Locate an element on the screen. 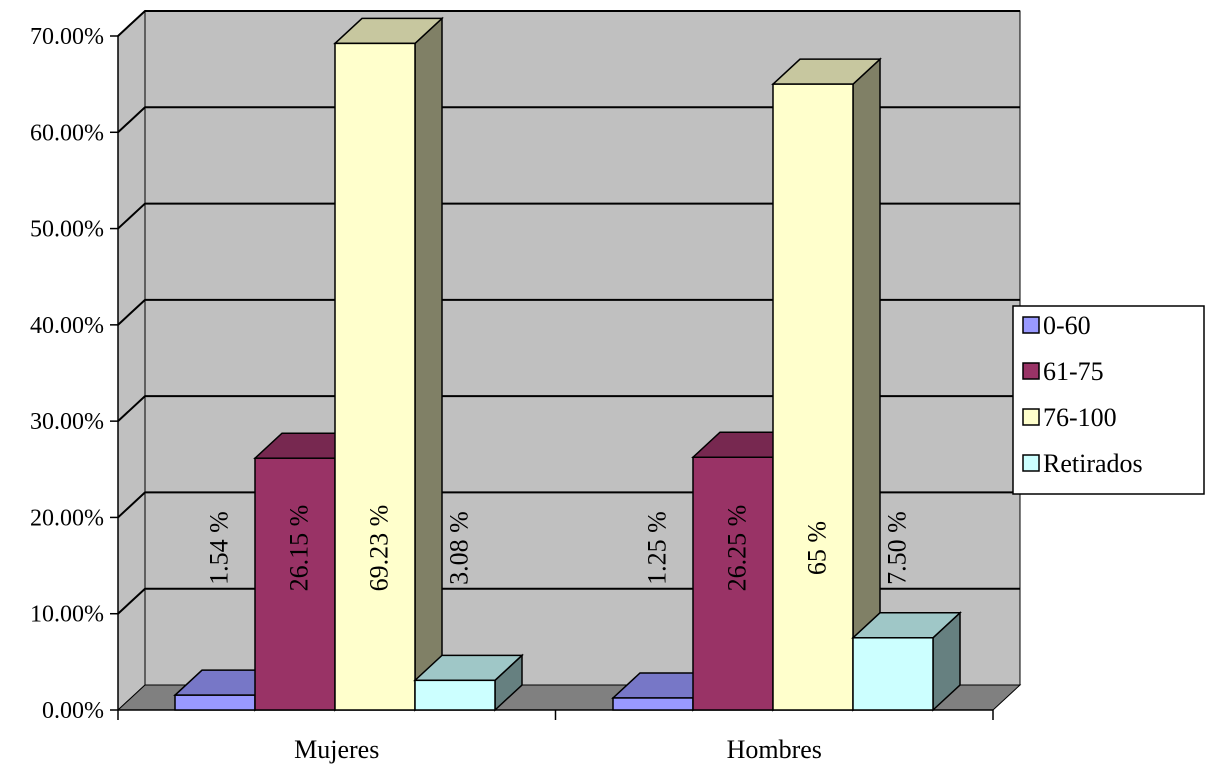 Image resolution: width=1214 pixels, height=764 pixels. legend-box is located at coordinates (1108, 400).